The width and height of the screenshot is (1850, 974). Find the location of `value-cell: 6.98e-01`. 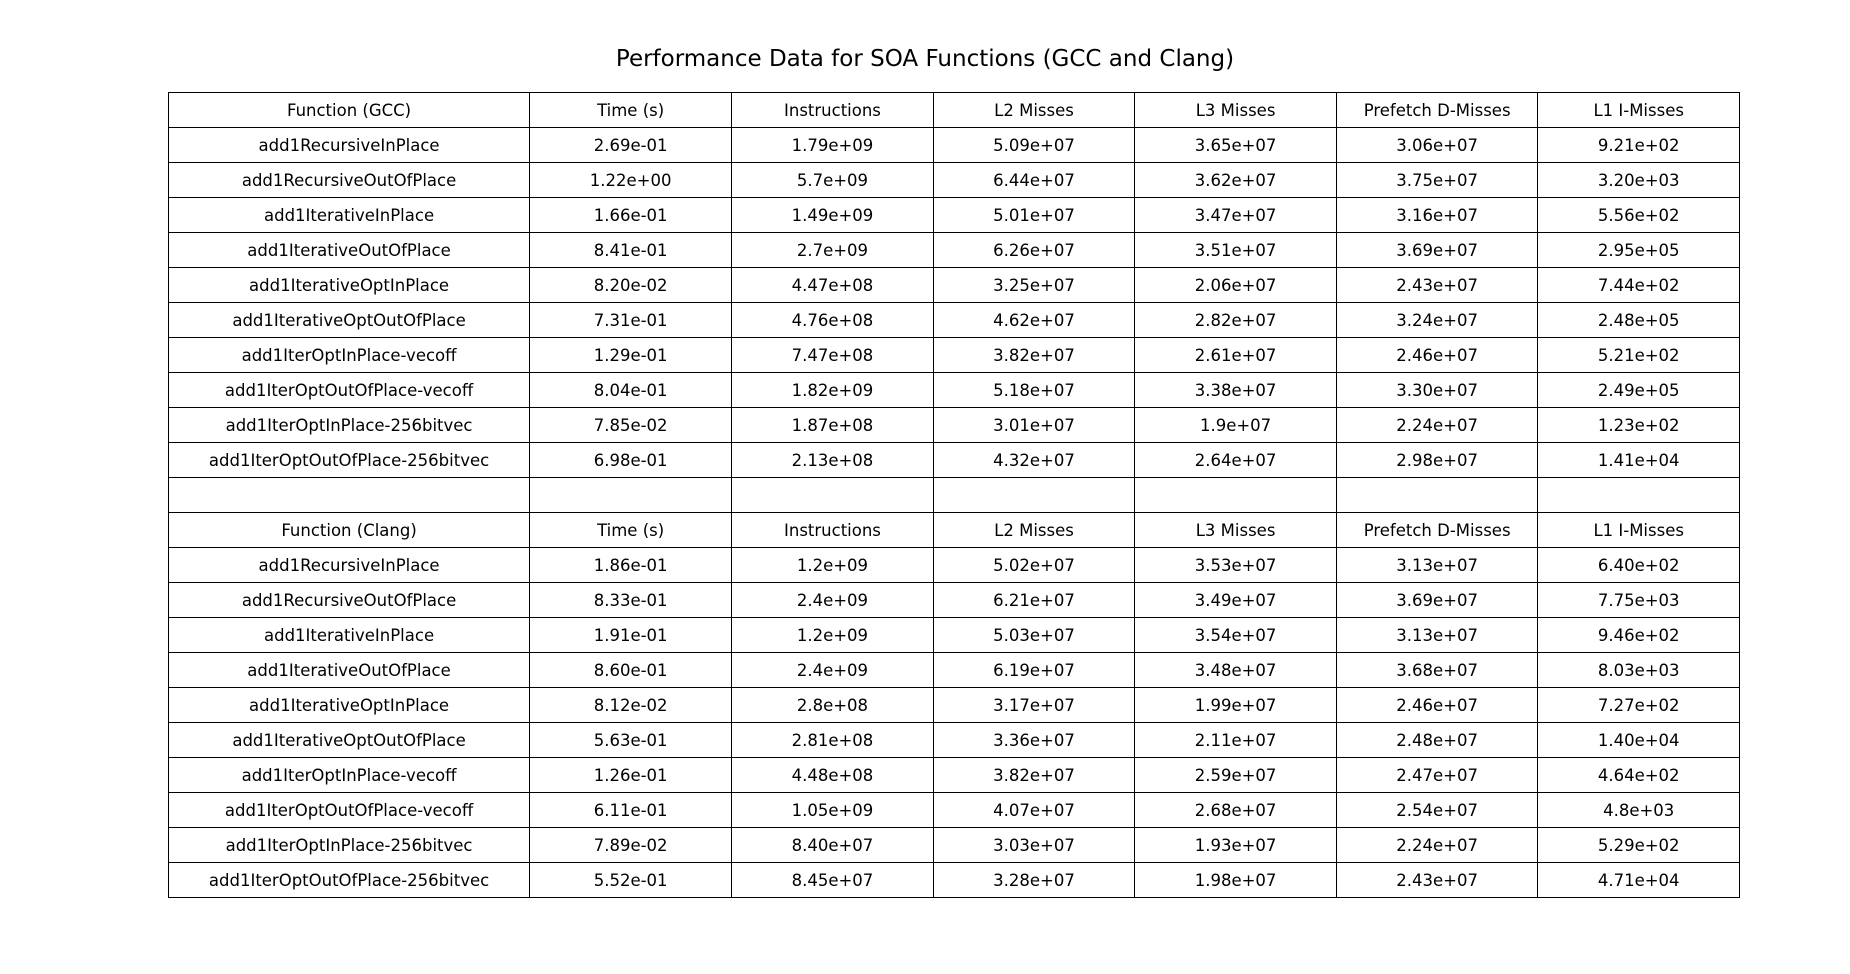

value-cell: 6.98e-01 is located at coordinates (631, 460).